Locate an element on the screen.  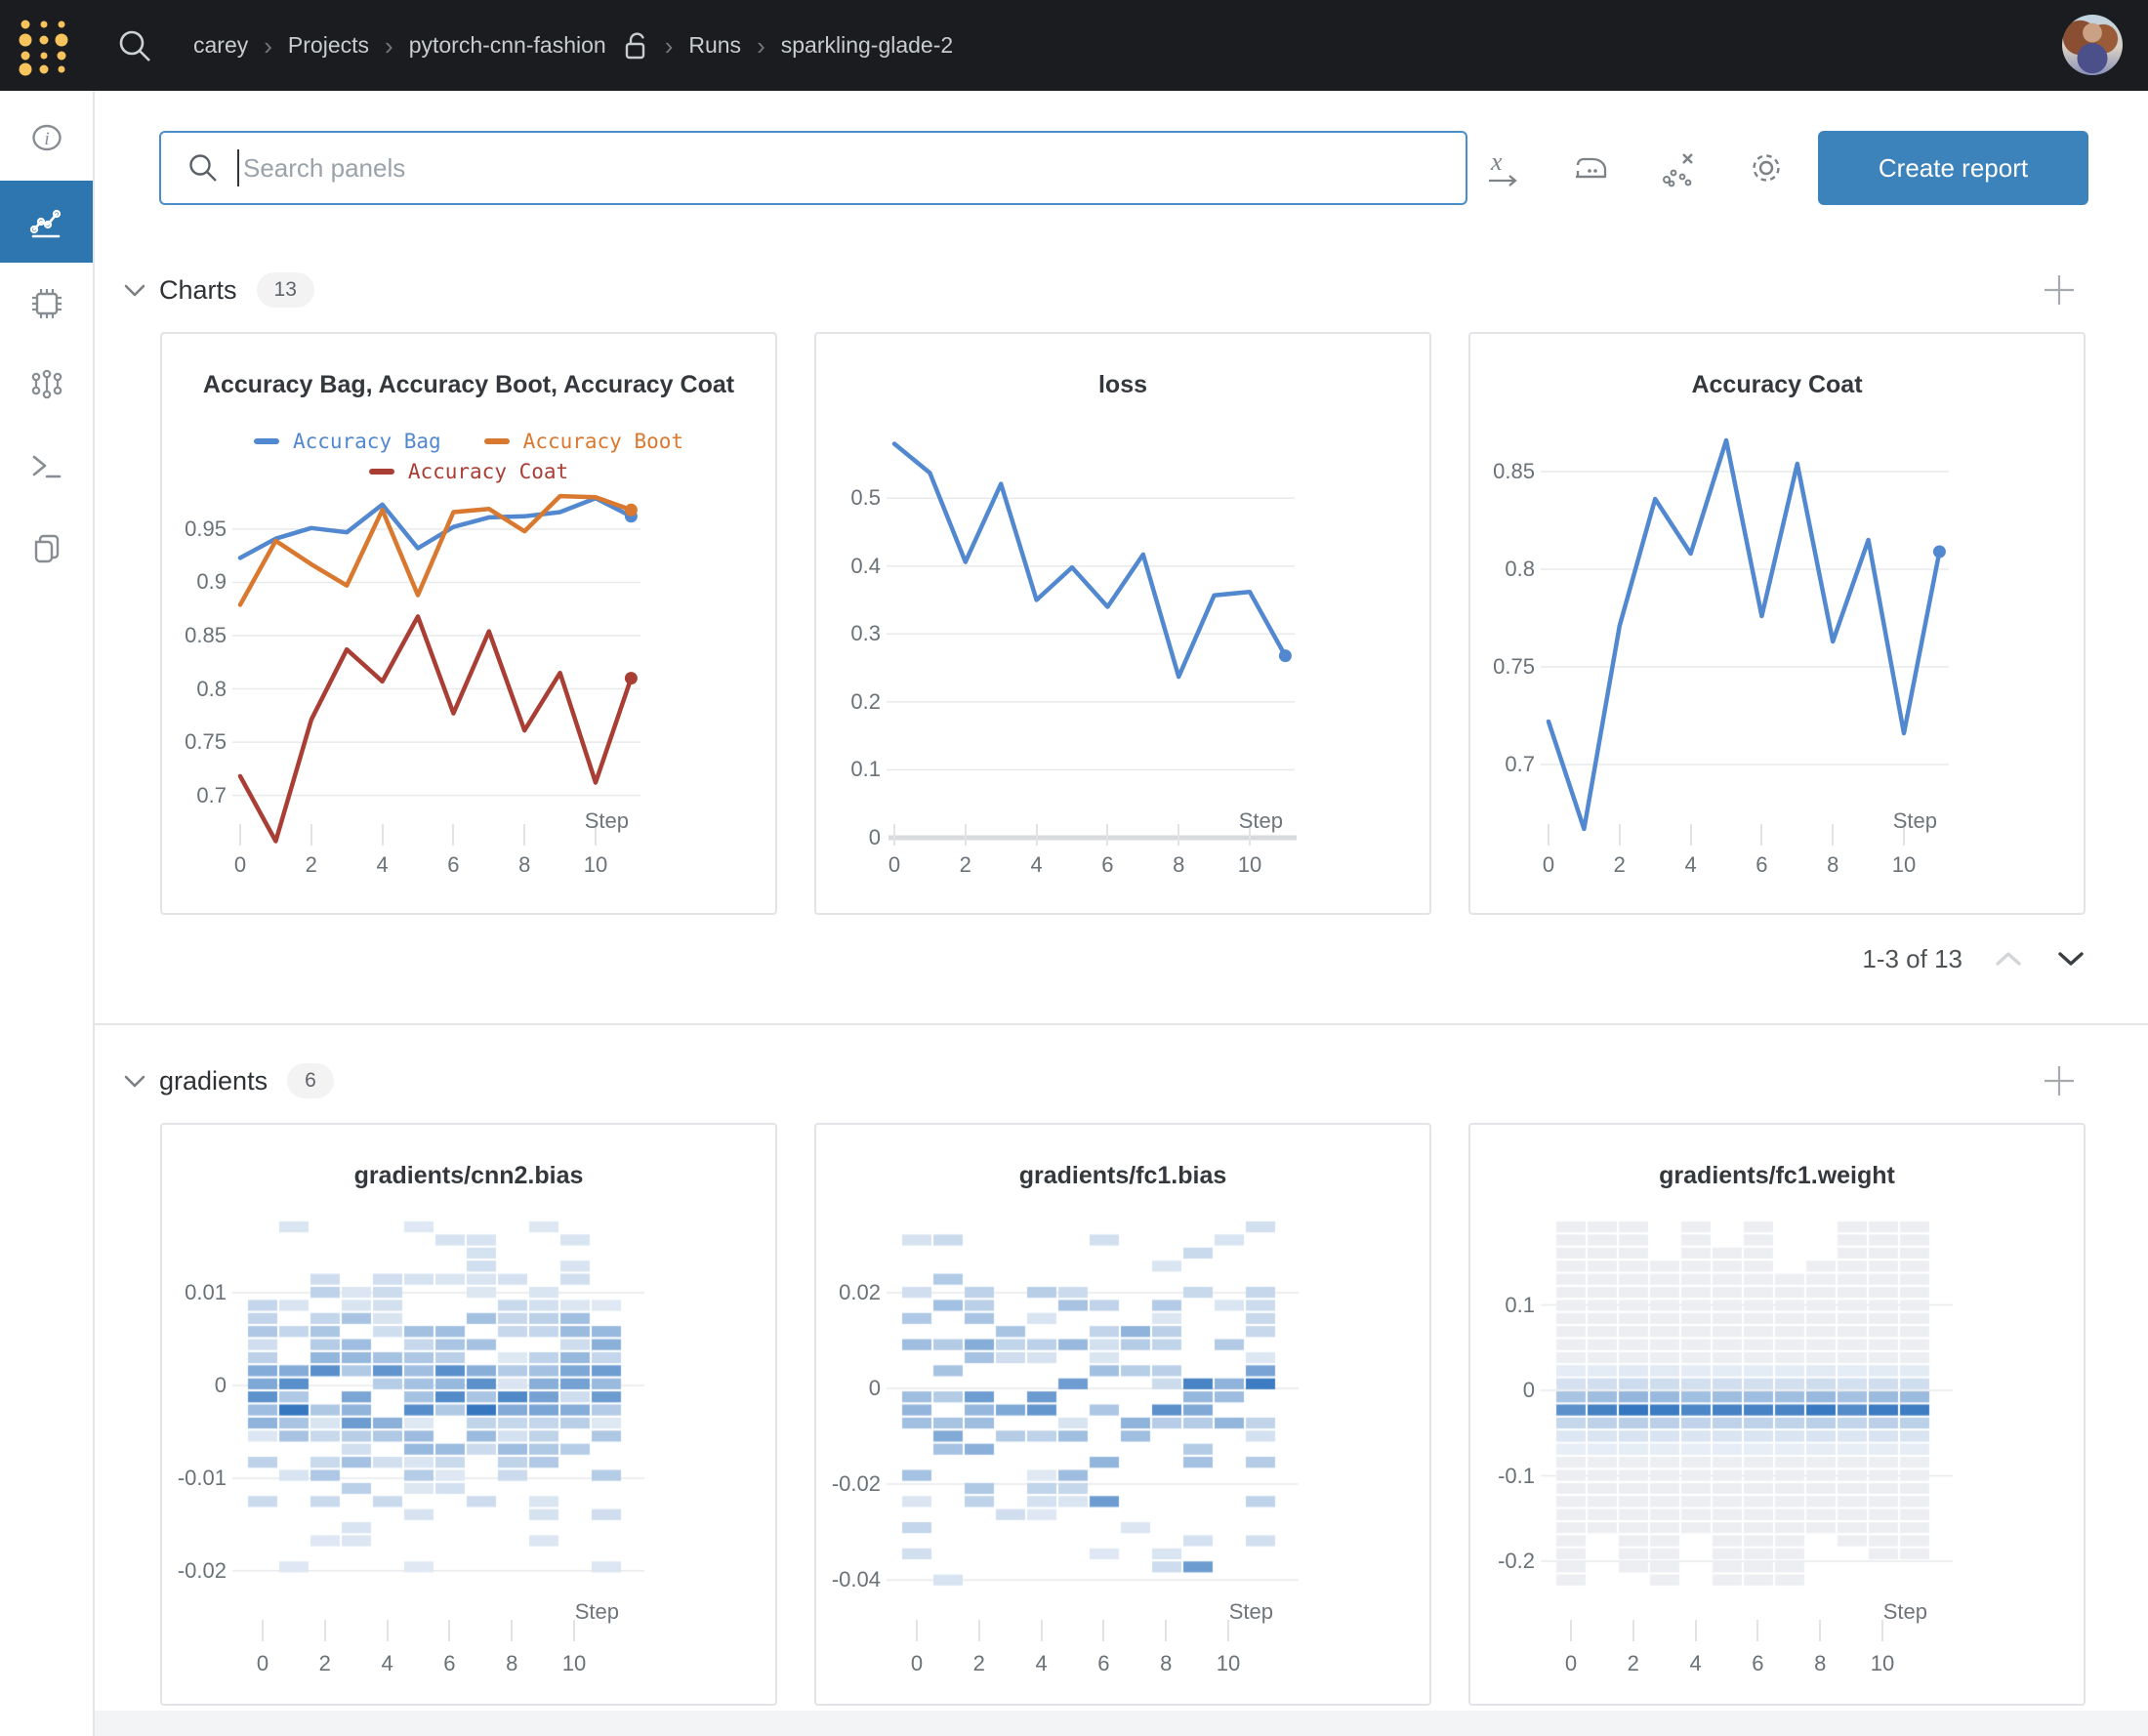
y-tick-label: 0.02 is located at coordinates (860, 1292).